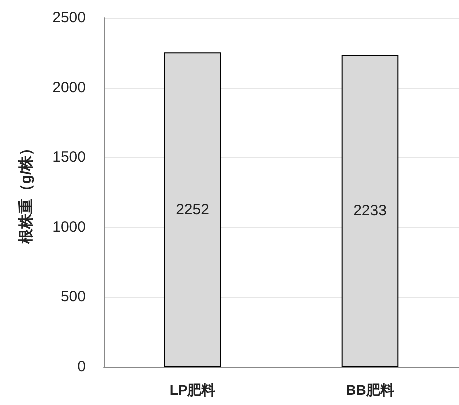 Image resolution: width=459 pixels, height=405 pixels. What do you see at coordinates (82, 367) in the screenshot?
I see `y-tick-label: 0` at bounding box center [82, 367].